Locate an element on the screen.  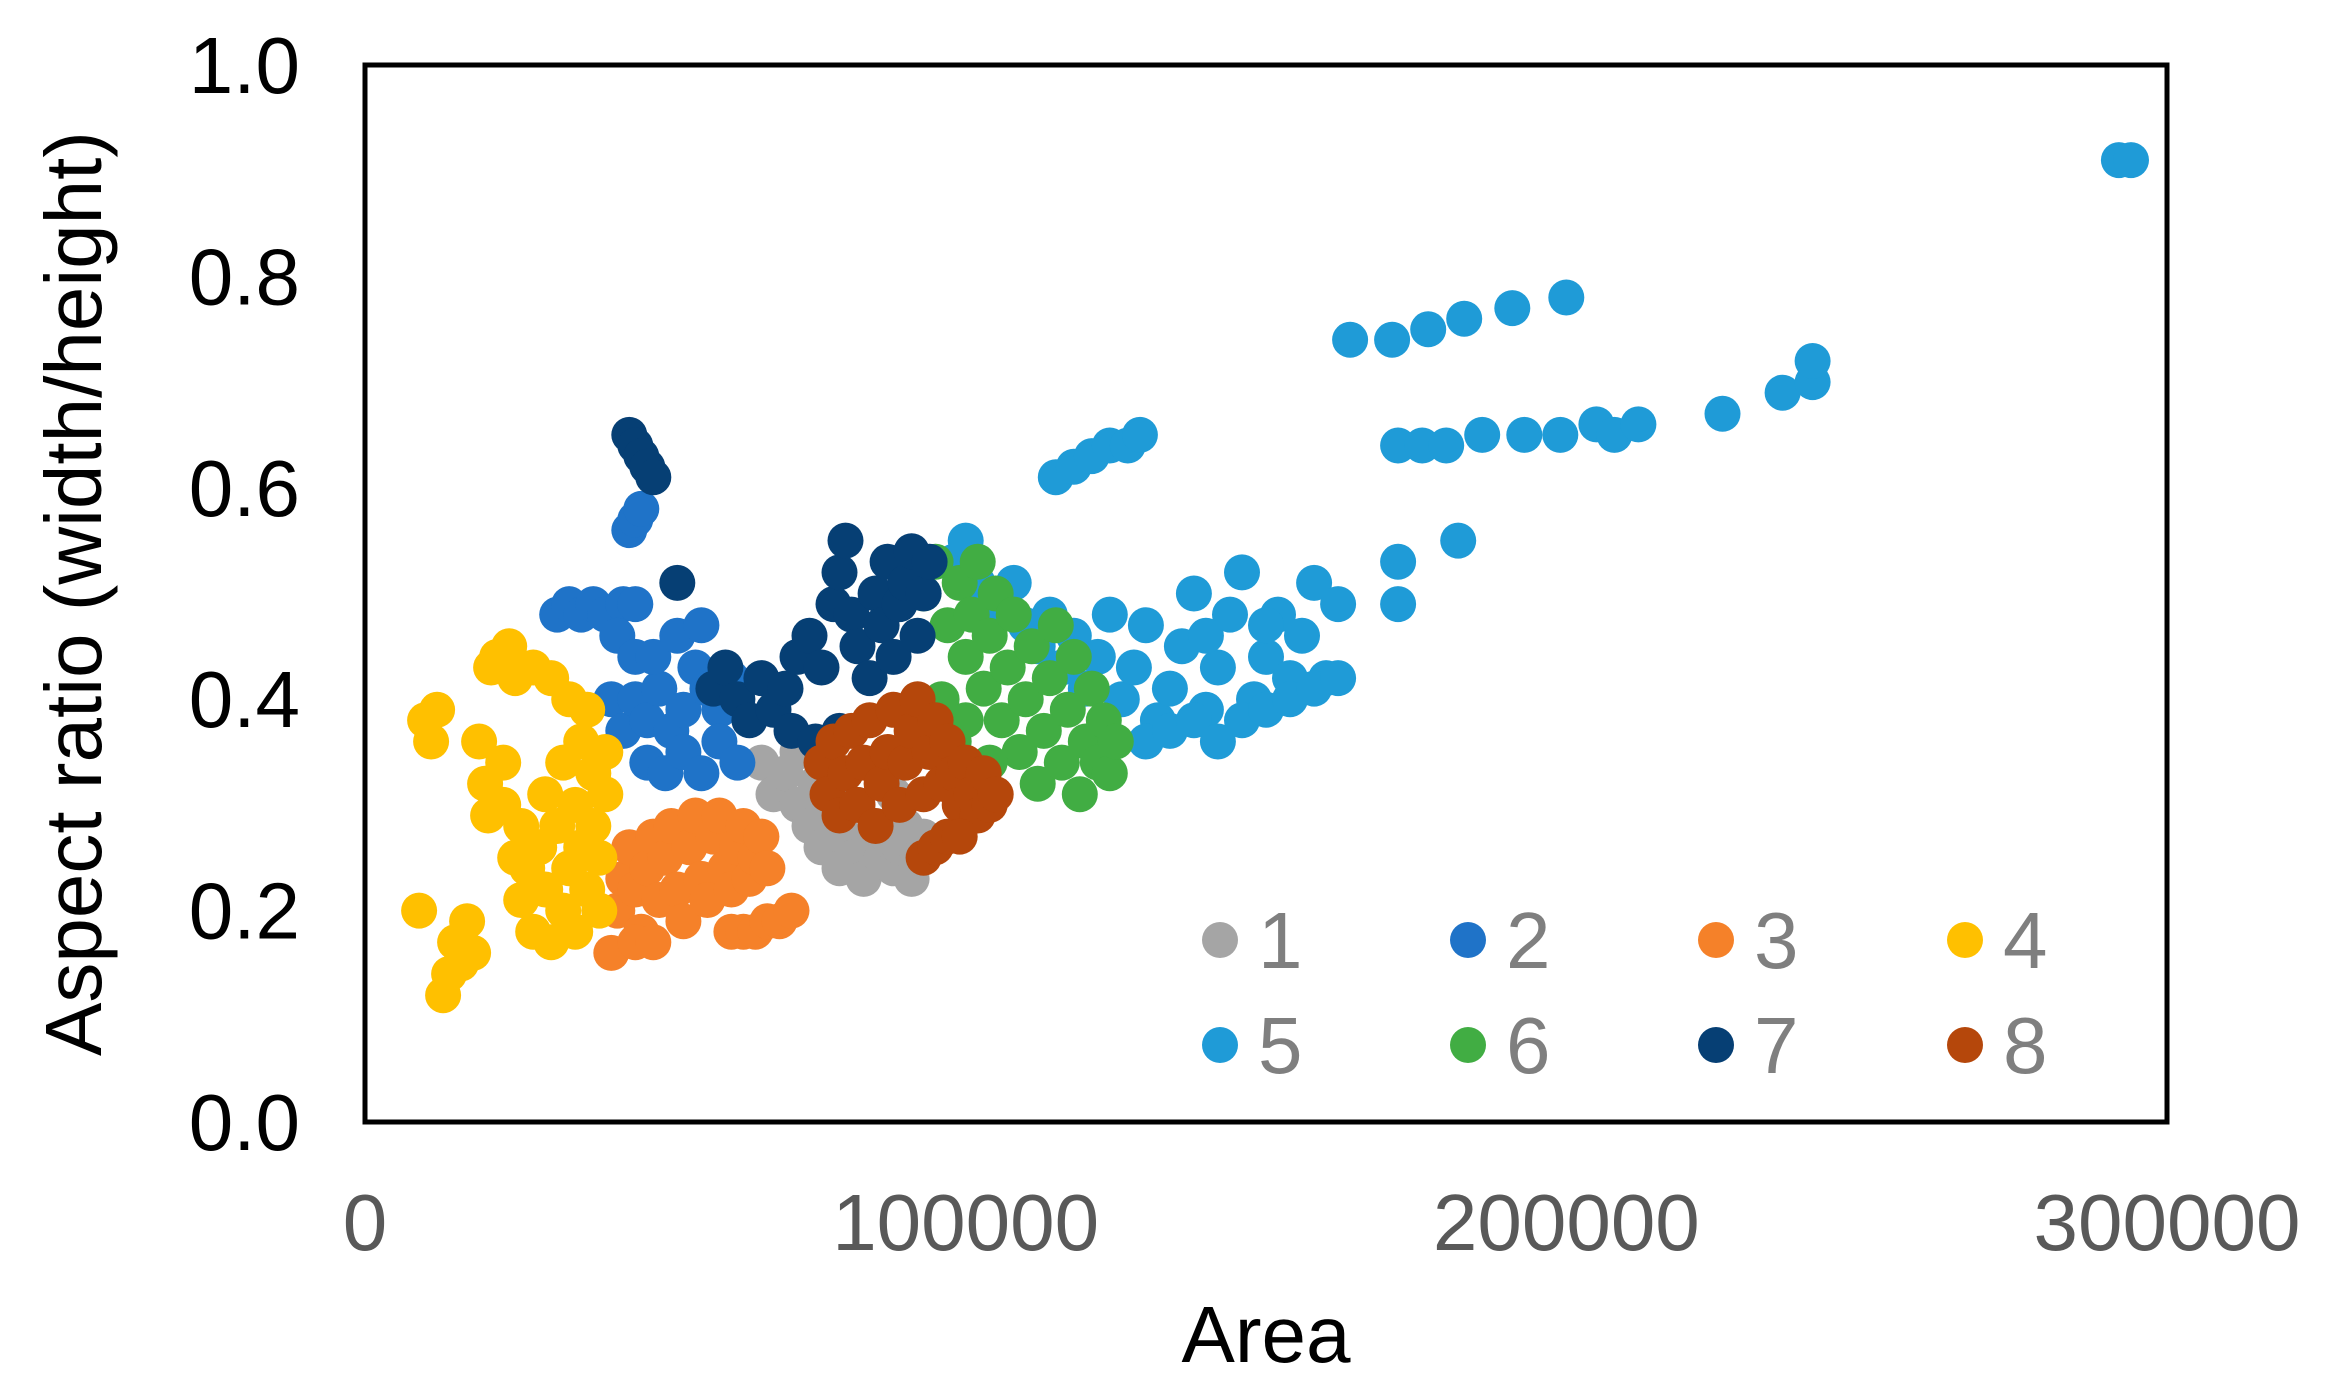
legend-label-1: 1 is located at coordinates (1280, 940).